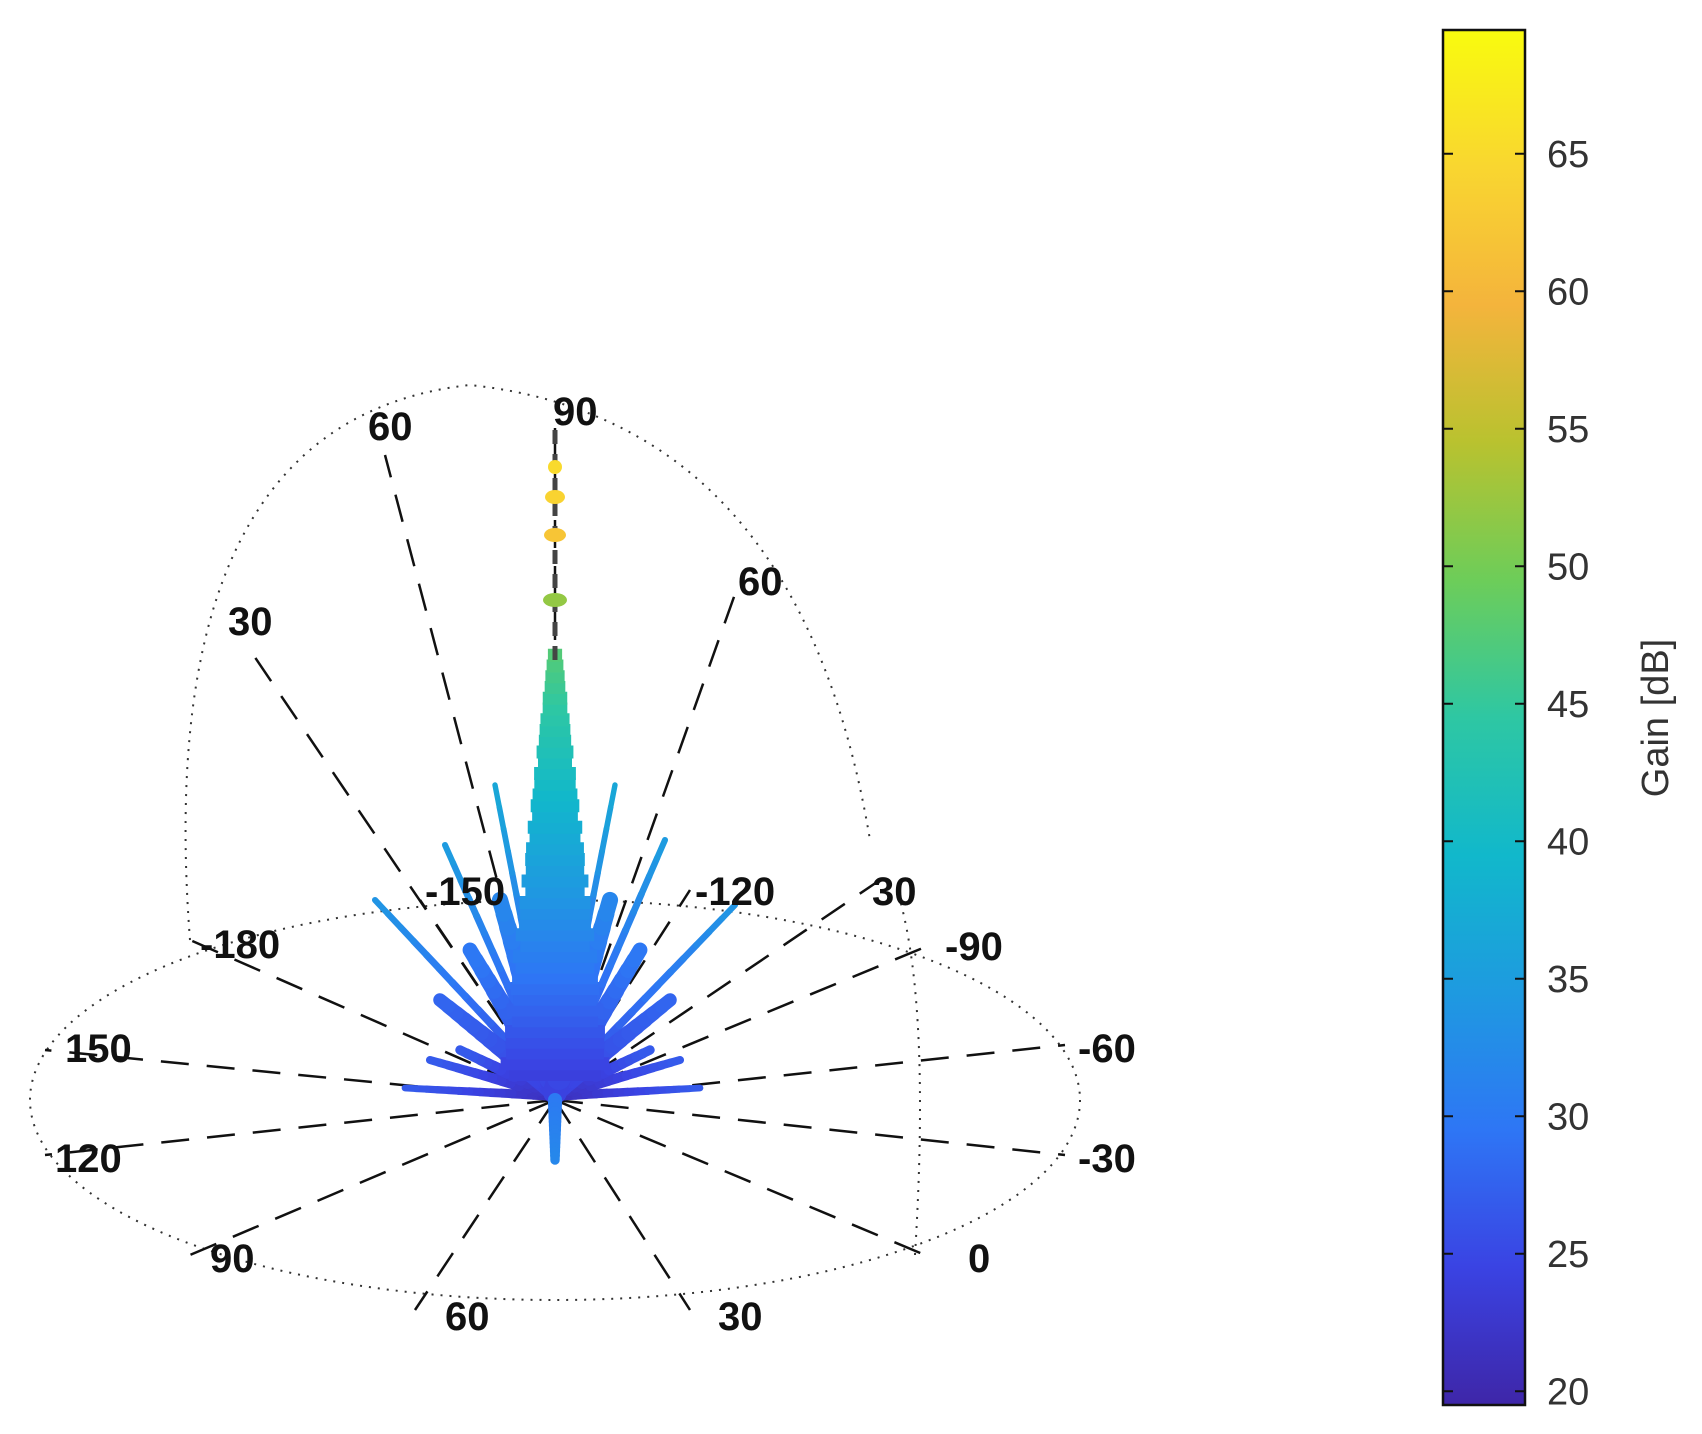 The height and width of the screenshot is (1434, 1702). I want to click on az-label-30: 30, so click(740, 1317).